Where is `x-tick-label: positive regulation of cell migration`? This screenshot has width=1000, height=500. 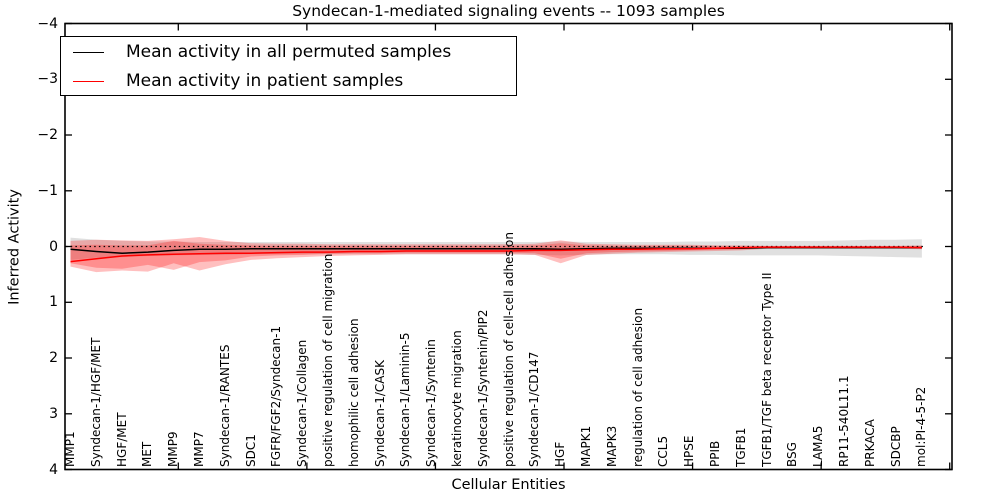 x-tick-label: positive regulation of cell migration is located at coordinates (328, 360).